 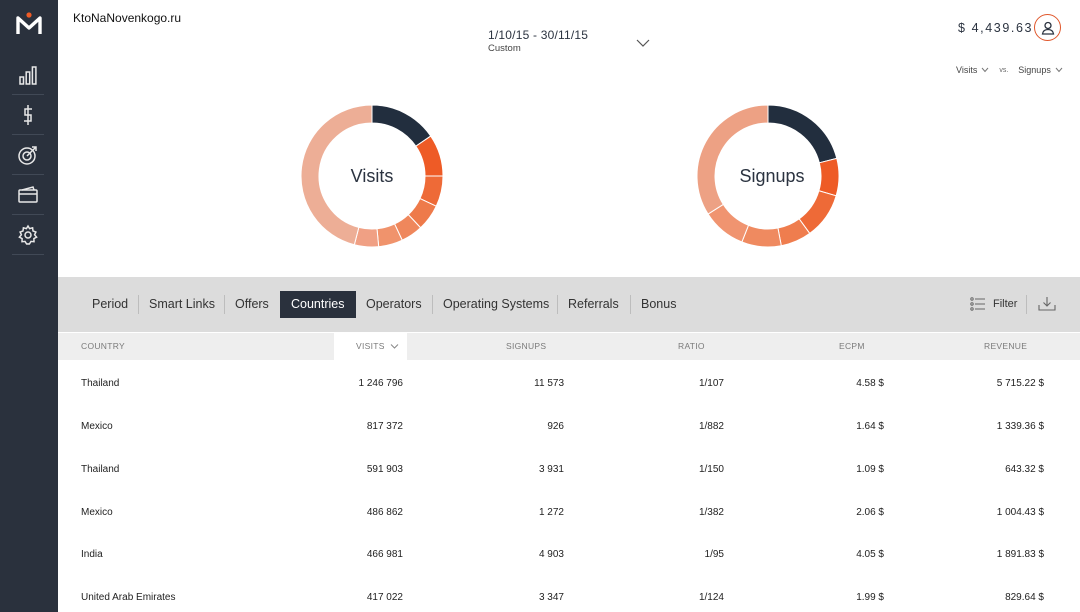 I want to click on sidebar, so click(x=29, y=306).